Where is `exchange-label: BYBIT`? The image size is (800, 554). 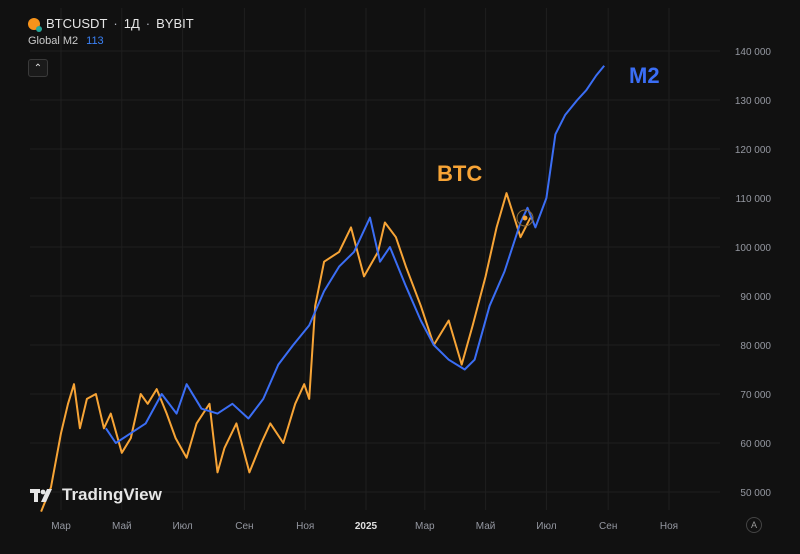
exchange-label: BYBIT is located at coordinates (175, 23).